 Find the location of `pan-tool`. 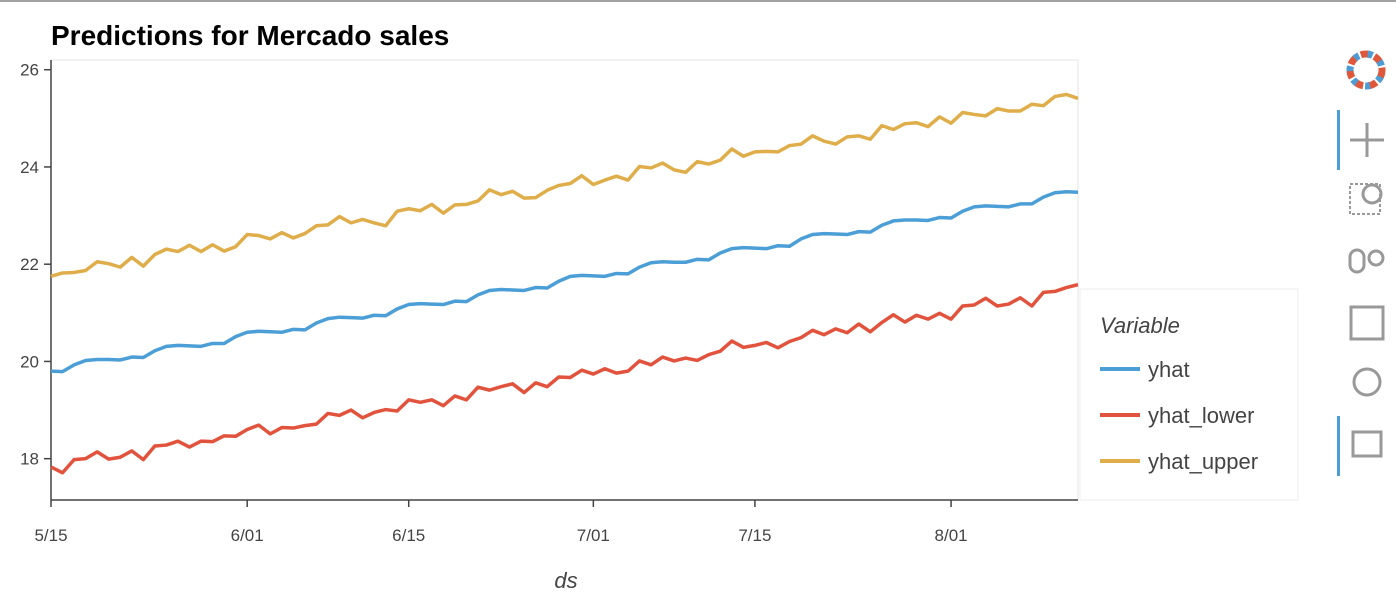

pan-tool is located at coordinates (1367, 140).